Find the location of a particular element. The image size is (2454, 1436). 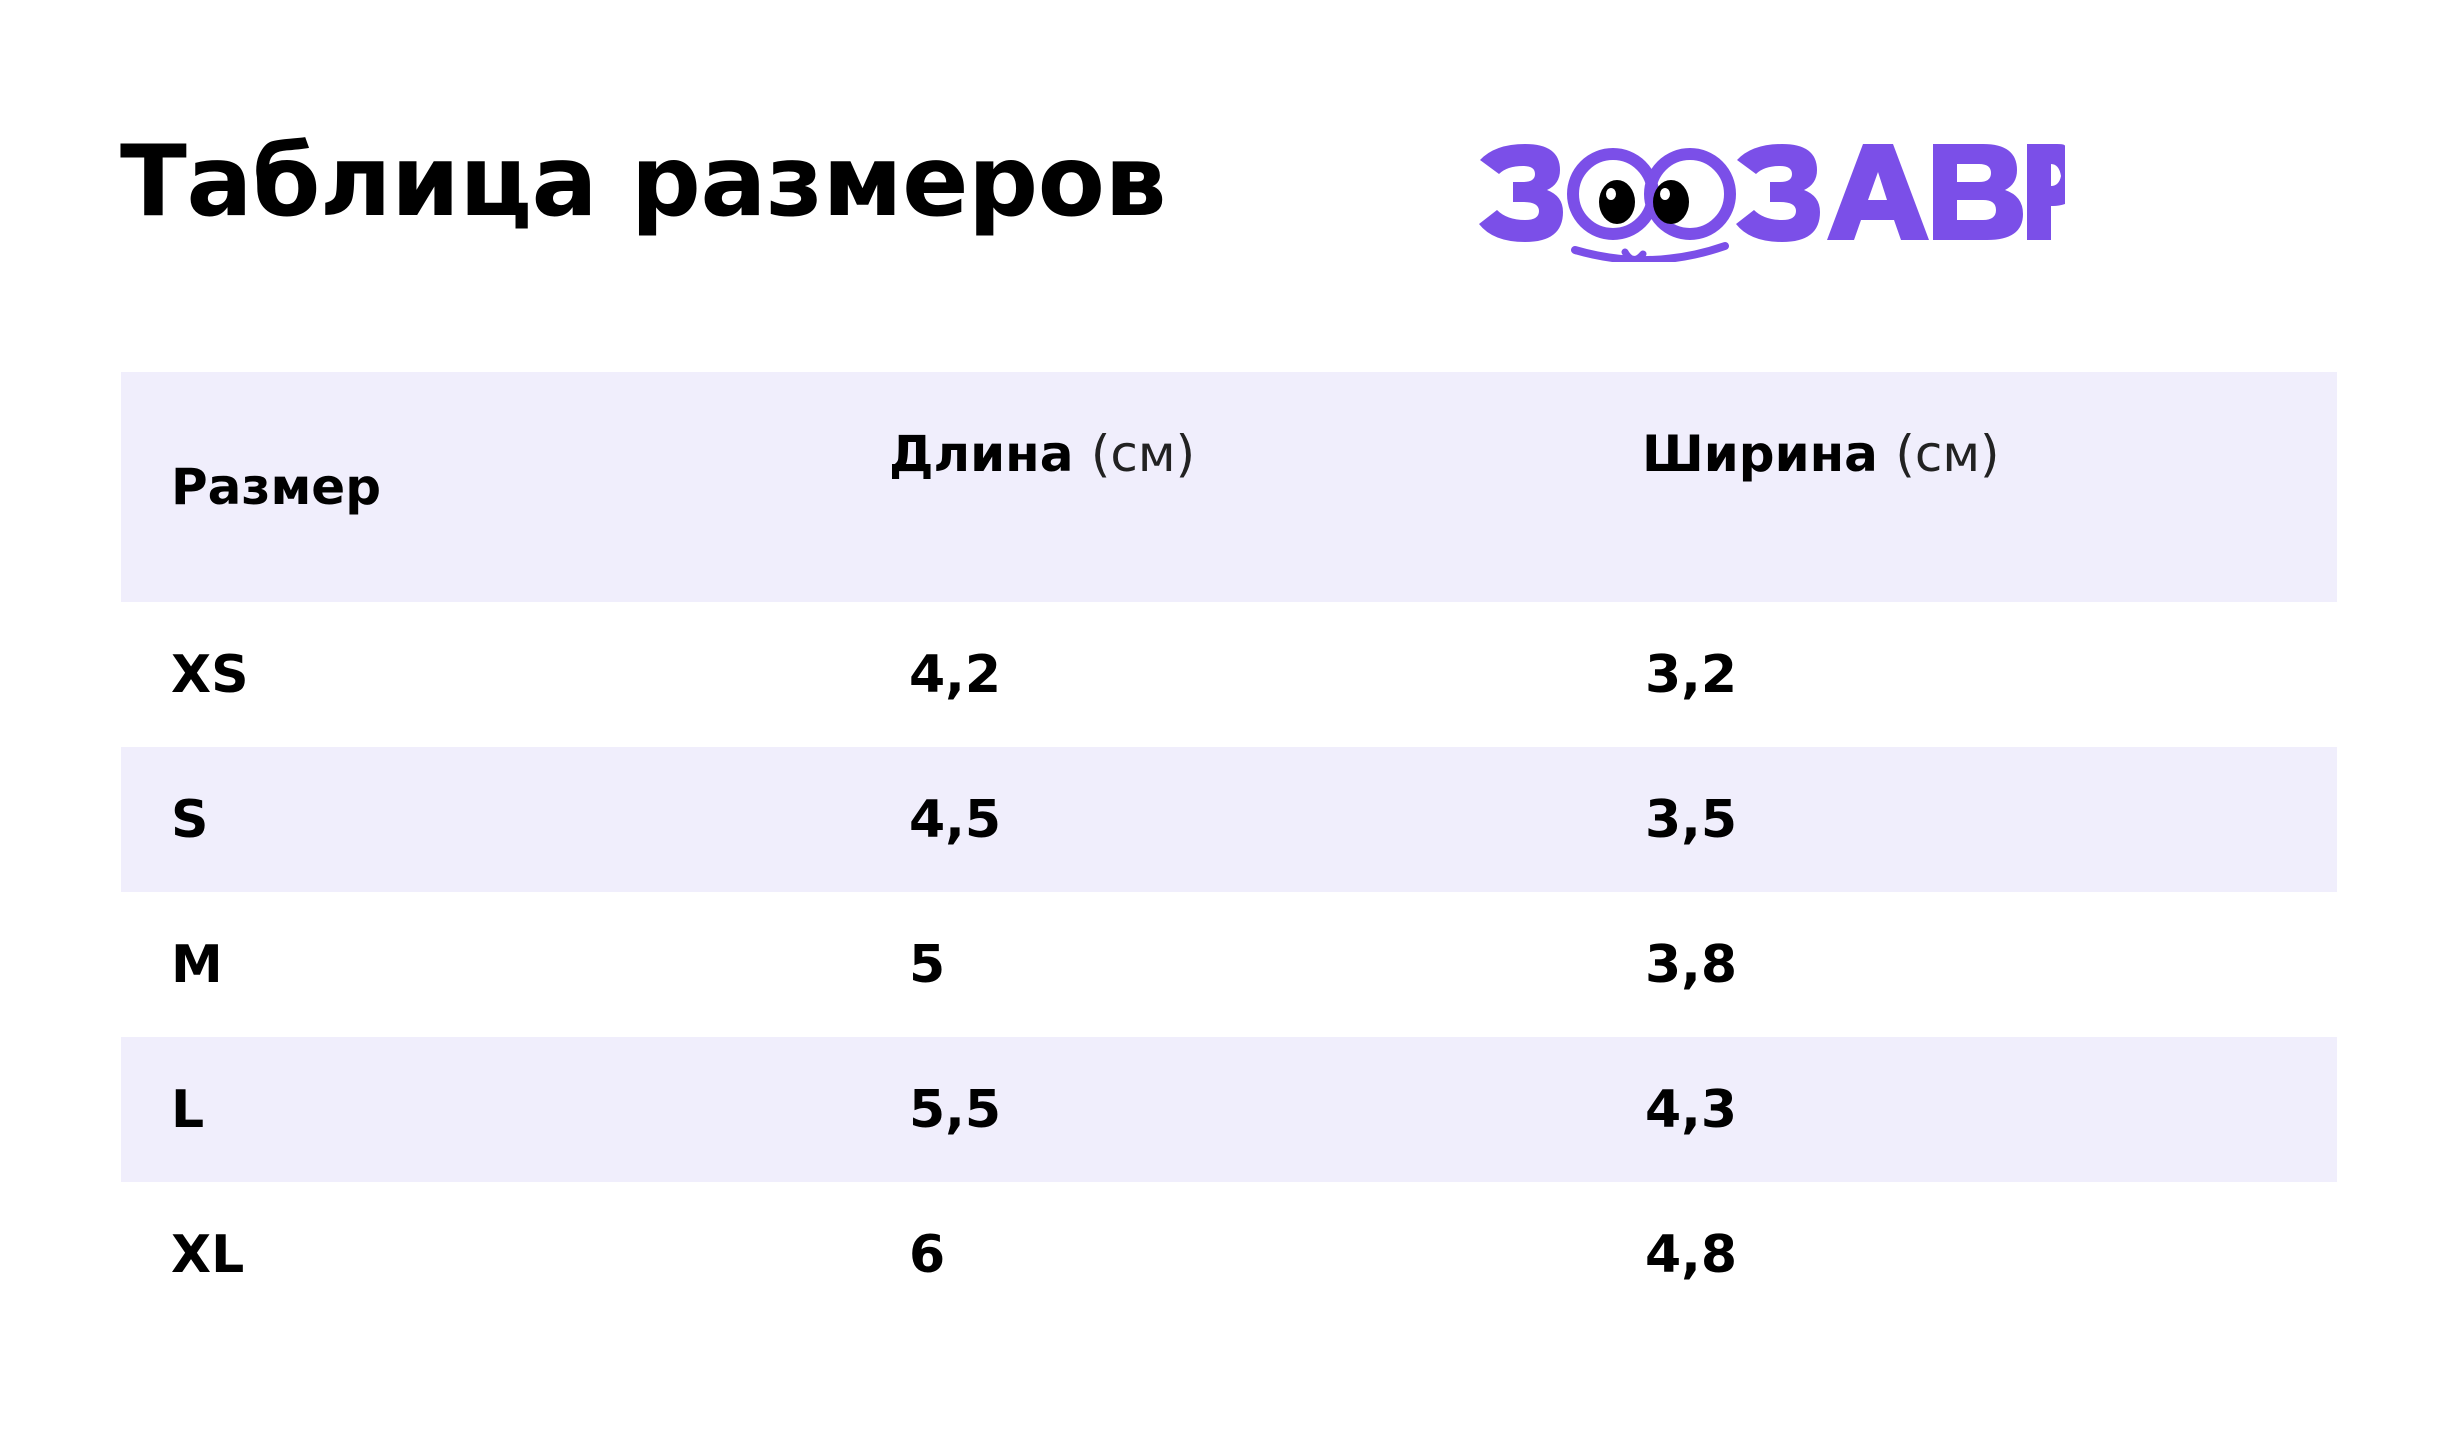

length-cell: 4,5 is located at coordinates (955, 820).